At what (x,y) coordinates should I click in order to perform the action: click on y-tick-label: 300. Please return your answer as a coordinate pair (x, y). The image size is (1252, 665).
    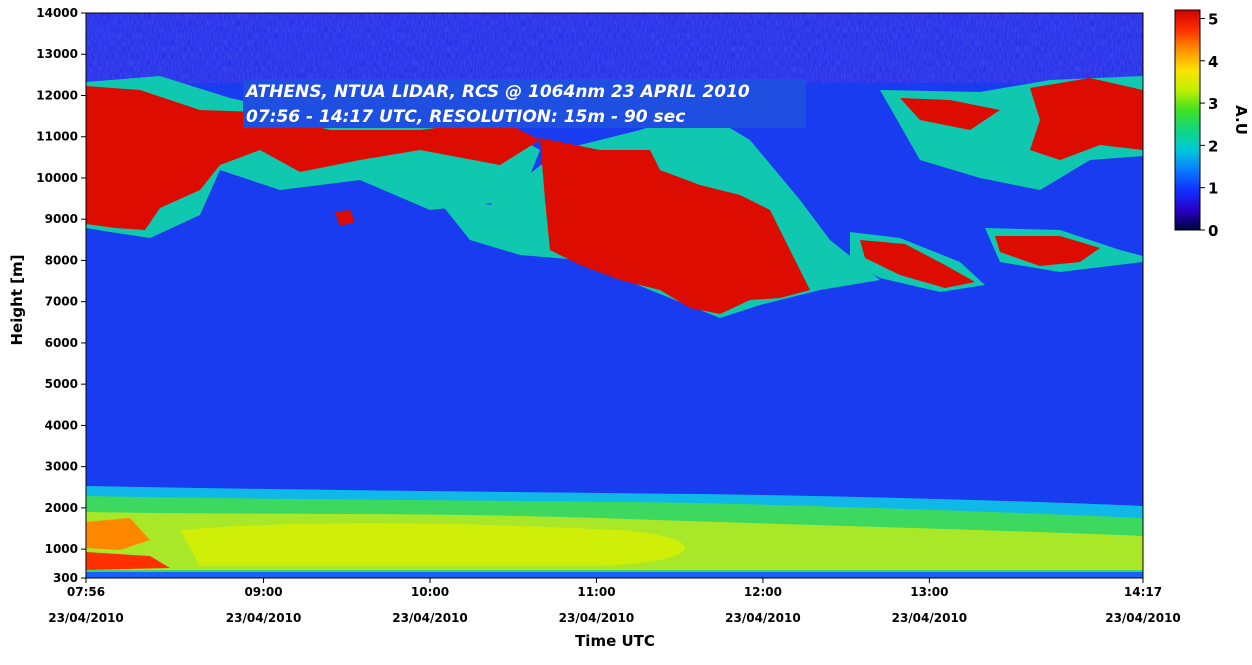
    Looking at the image, I should click on (65, 578).